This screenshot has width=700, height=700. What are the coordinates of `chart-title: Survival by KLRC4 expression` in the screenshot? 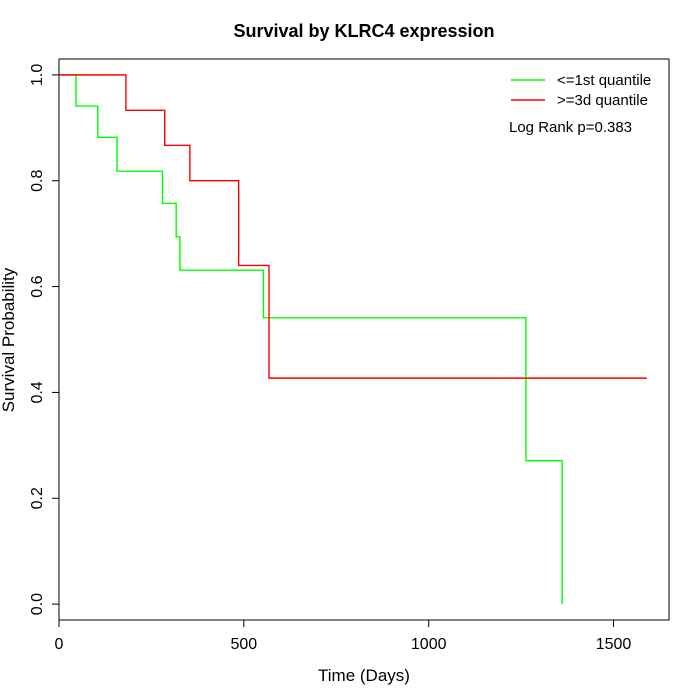 It's located at (363, 31).